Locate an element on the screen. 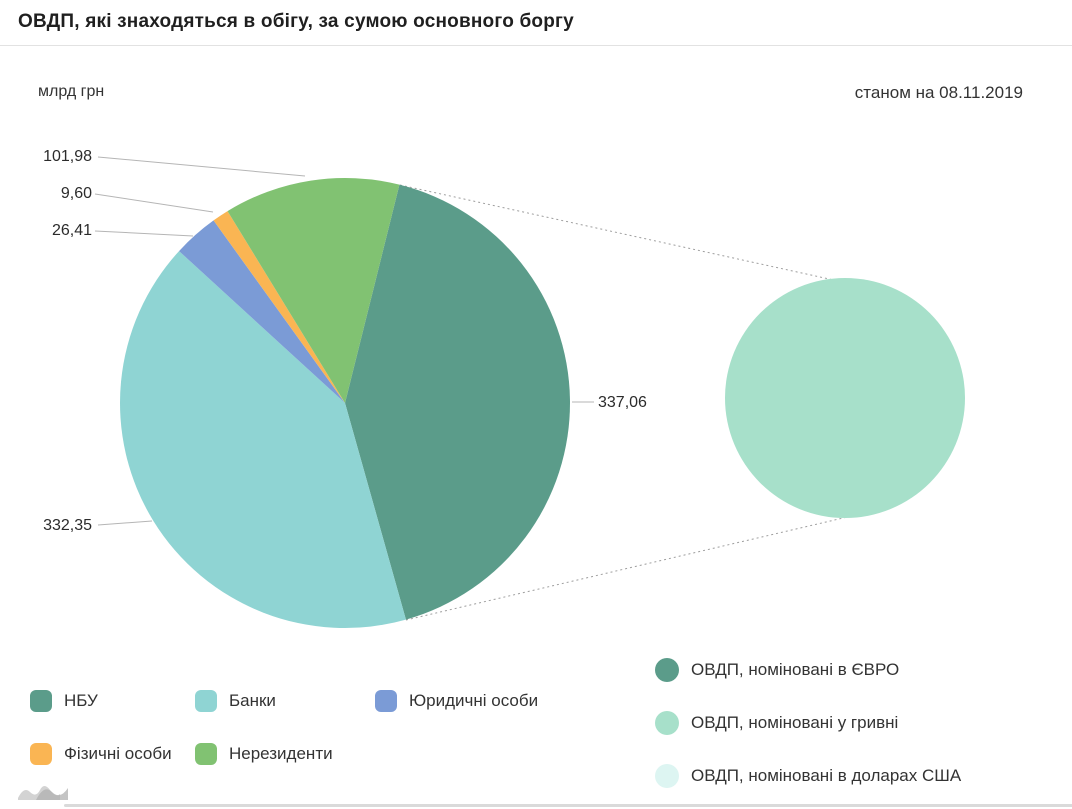 The width and height of the screenshot is (1072, 809). legend-item-usd: ОВДП, номіновані в доларах США is located at coordinates (808, 776).